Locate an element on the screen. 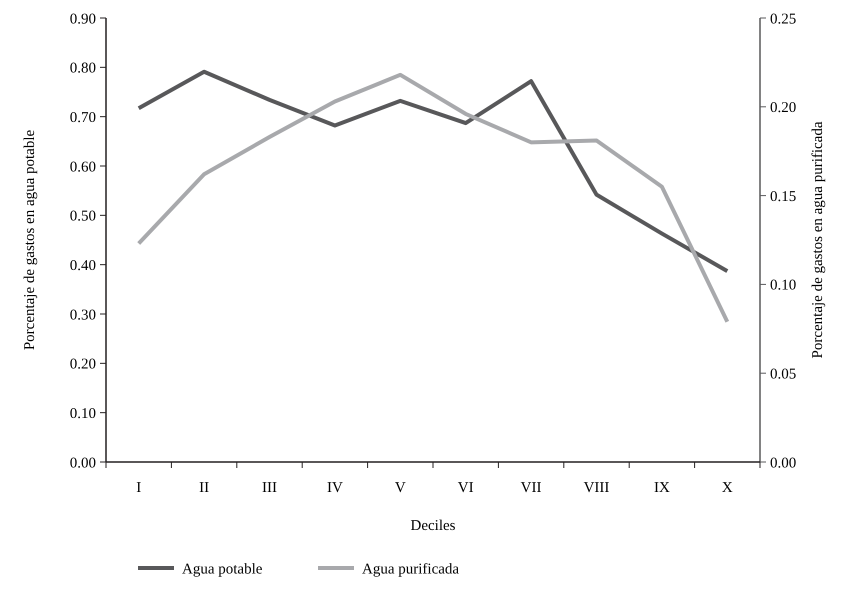 The height and width of the screenshot is (598, 842). y2-tick-label: 0.05 is located at coordinates (783, 374).